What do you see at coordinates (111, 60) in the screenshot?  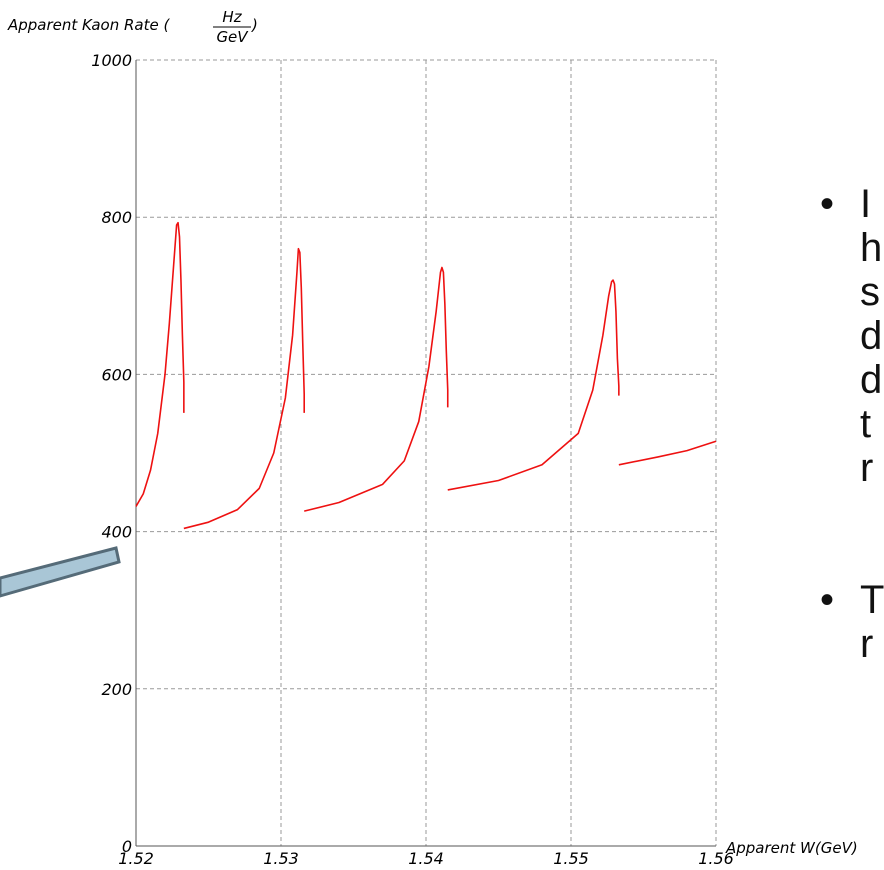 I see `y-tick-label: 1000` at bounding box center [111, 60].